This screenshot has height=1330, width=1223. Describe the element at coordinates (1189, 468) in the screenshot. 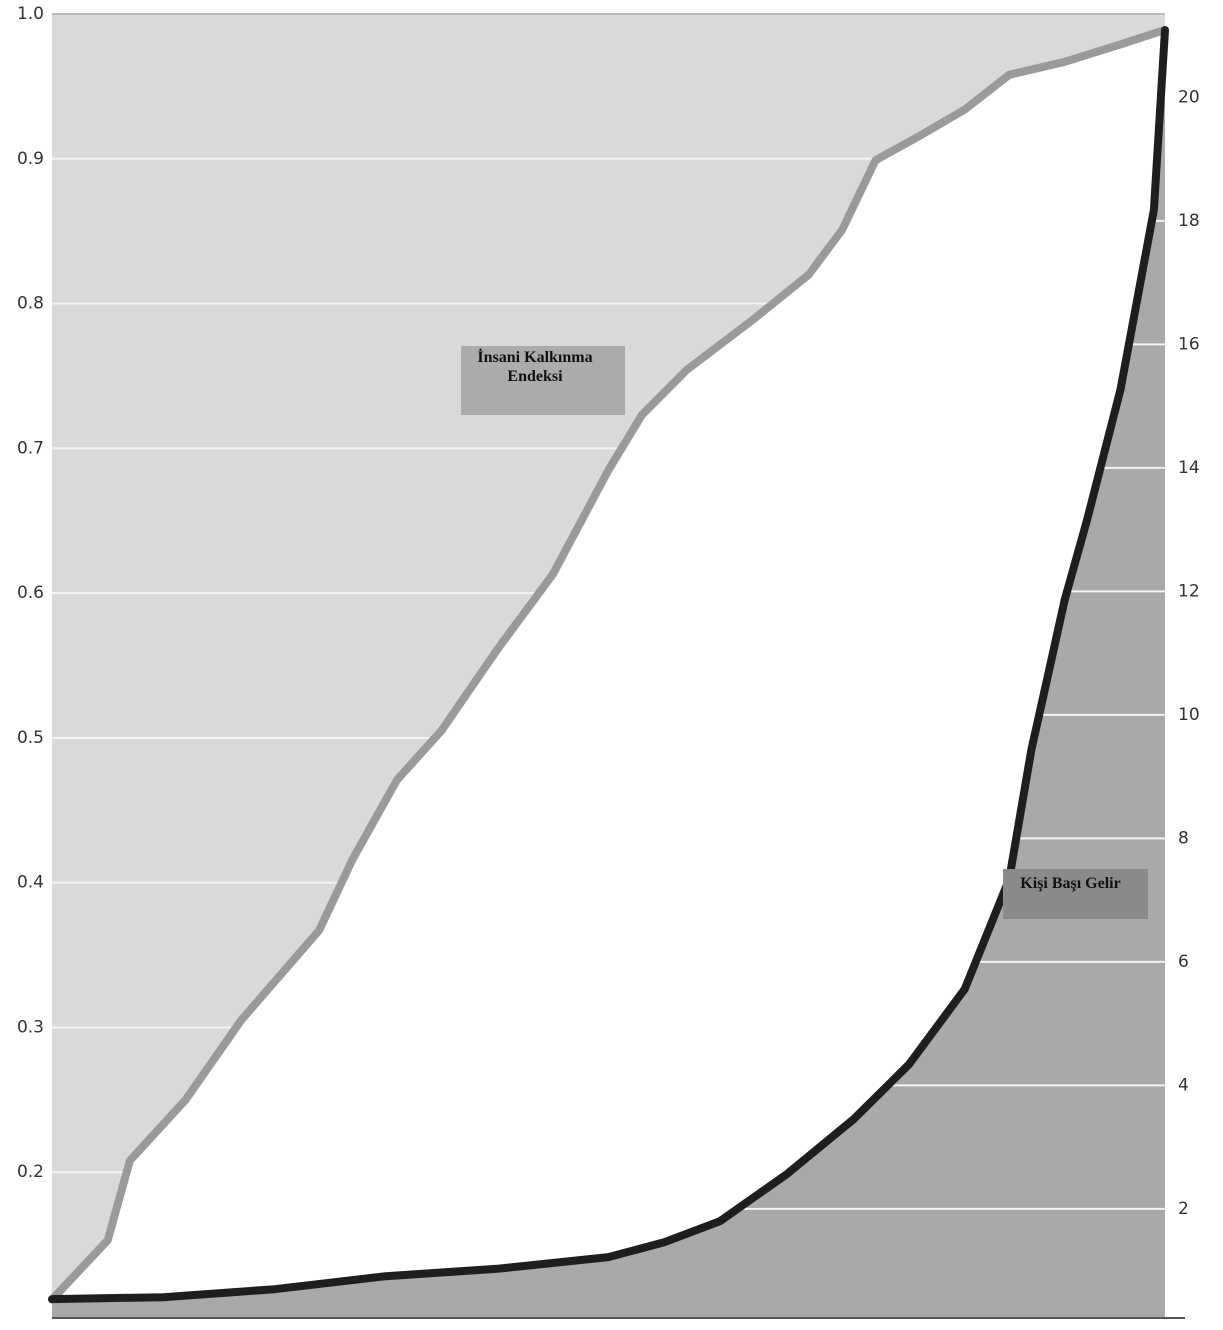

I see `y2-tick-label: 14` at that location.